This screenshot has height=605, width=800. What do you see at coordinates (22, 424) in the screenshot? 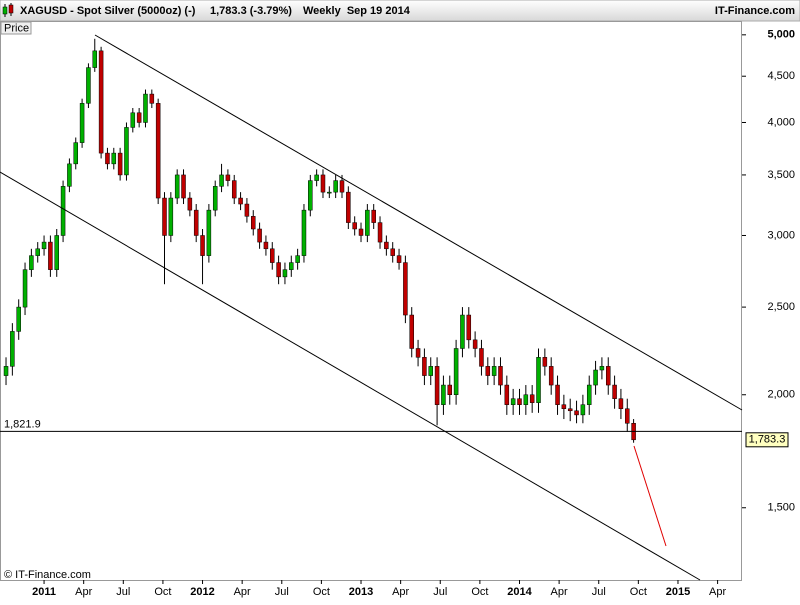
I see `level-label: 1,821.9` at bounding box center [22, 424].